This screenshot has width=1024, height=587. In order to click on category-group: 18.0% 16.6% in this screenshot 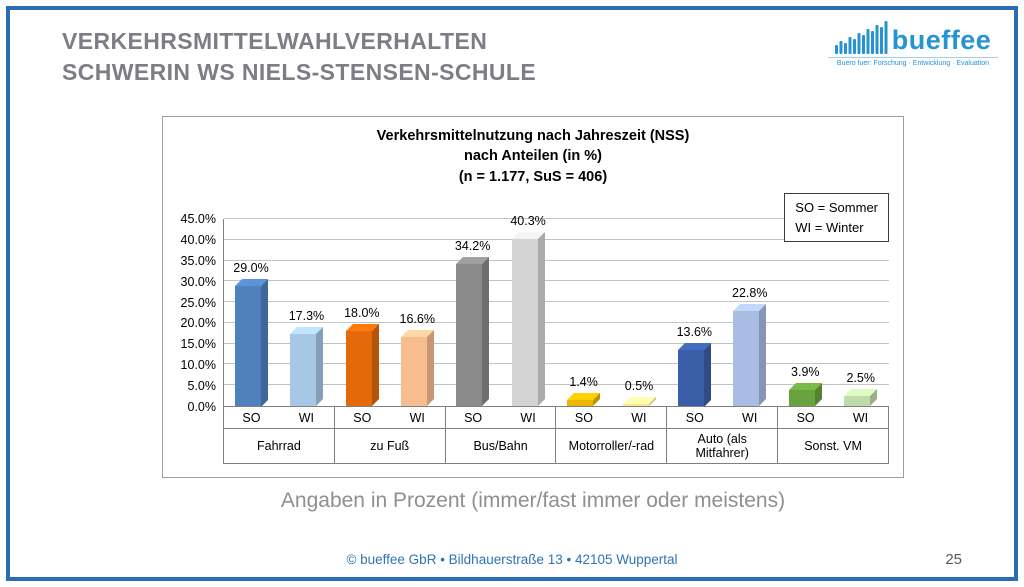, I will do `click(390, 312)`.